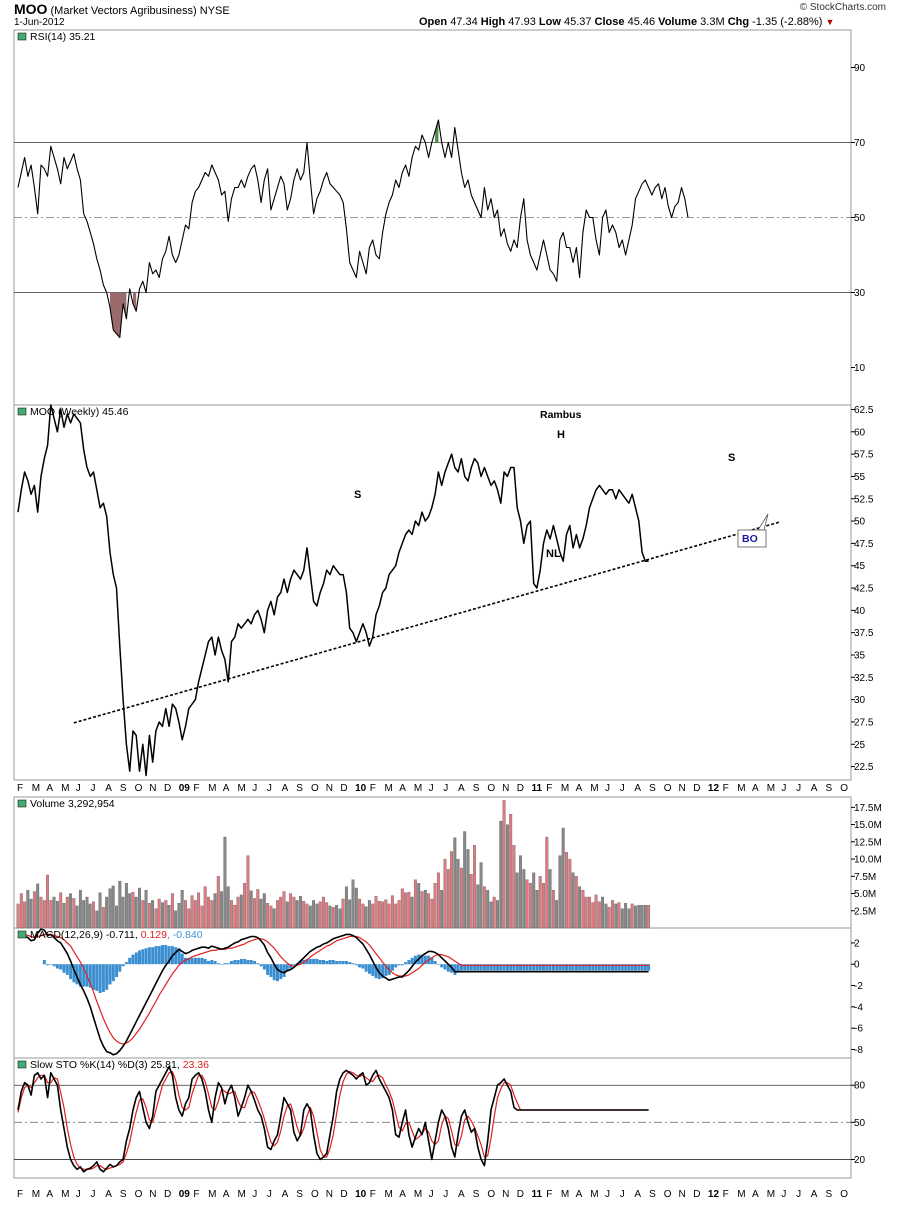 This screenshot has height=1207, width=900. I want to click on x-axis-label: 09, so click(185, 1194).